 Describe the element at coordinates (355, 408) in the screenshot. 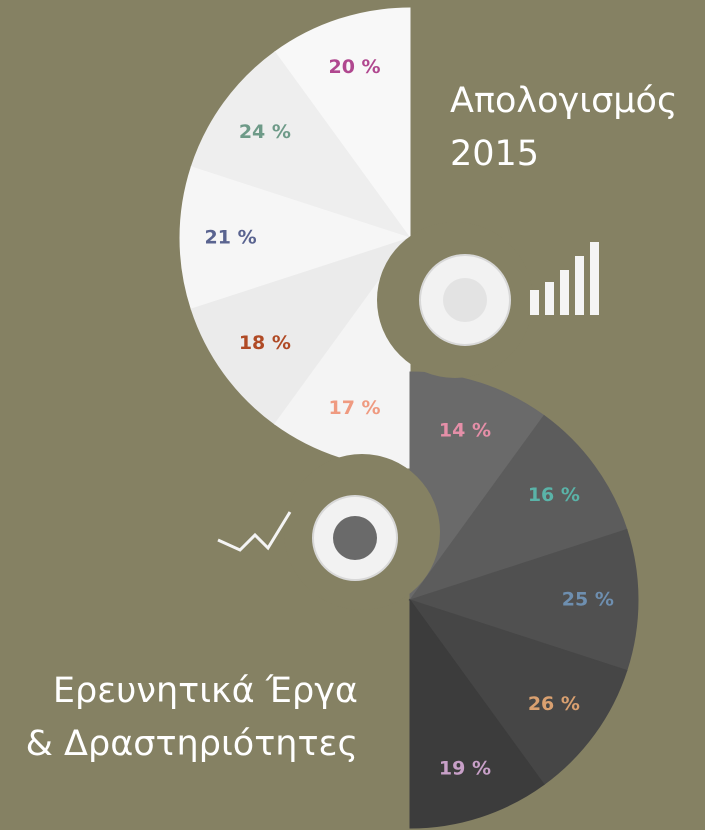

I see `segment-label: 17 %` at that location.